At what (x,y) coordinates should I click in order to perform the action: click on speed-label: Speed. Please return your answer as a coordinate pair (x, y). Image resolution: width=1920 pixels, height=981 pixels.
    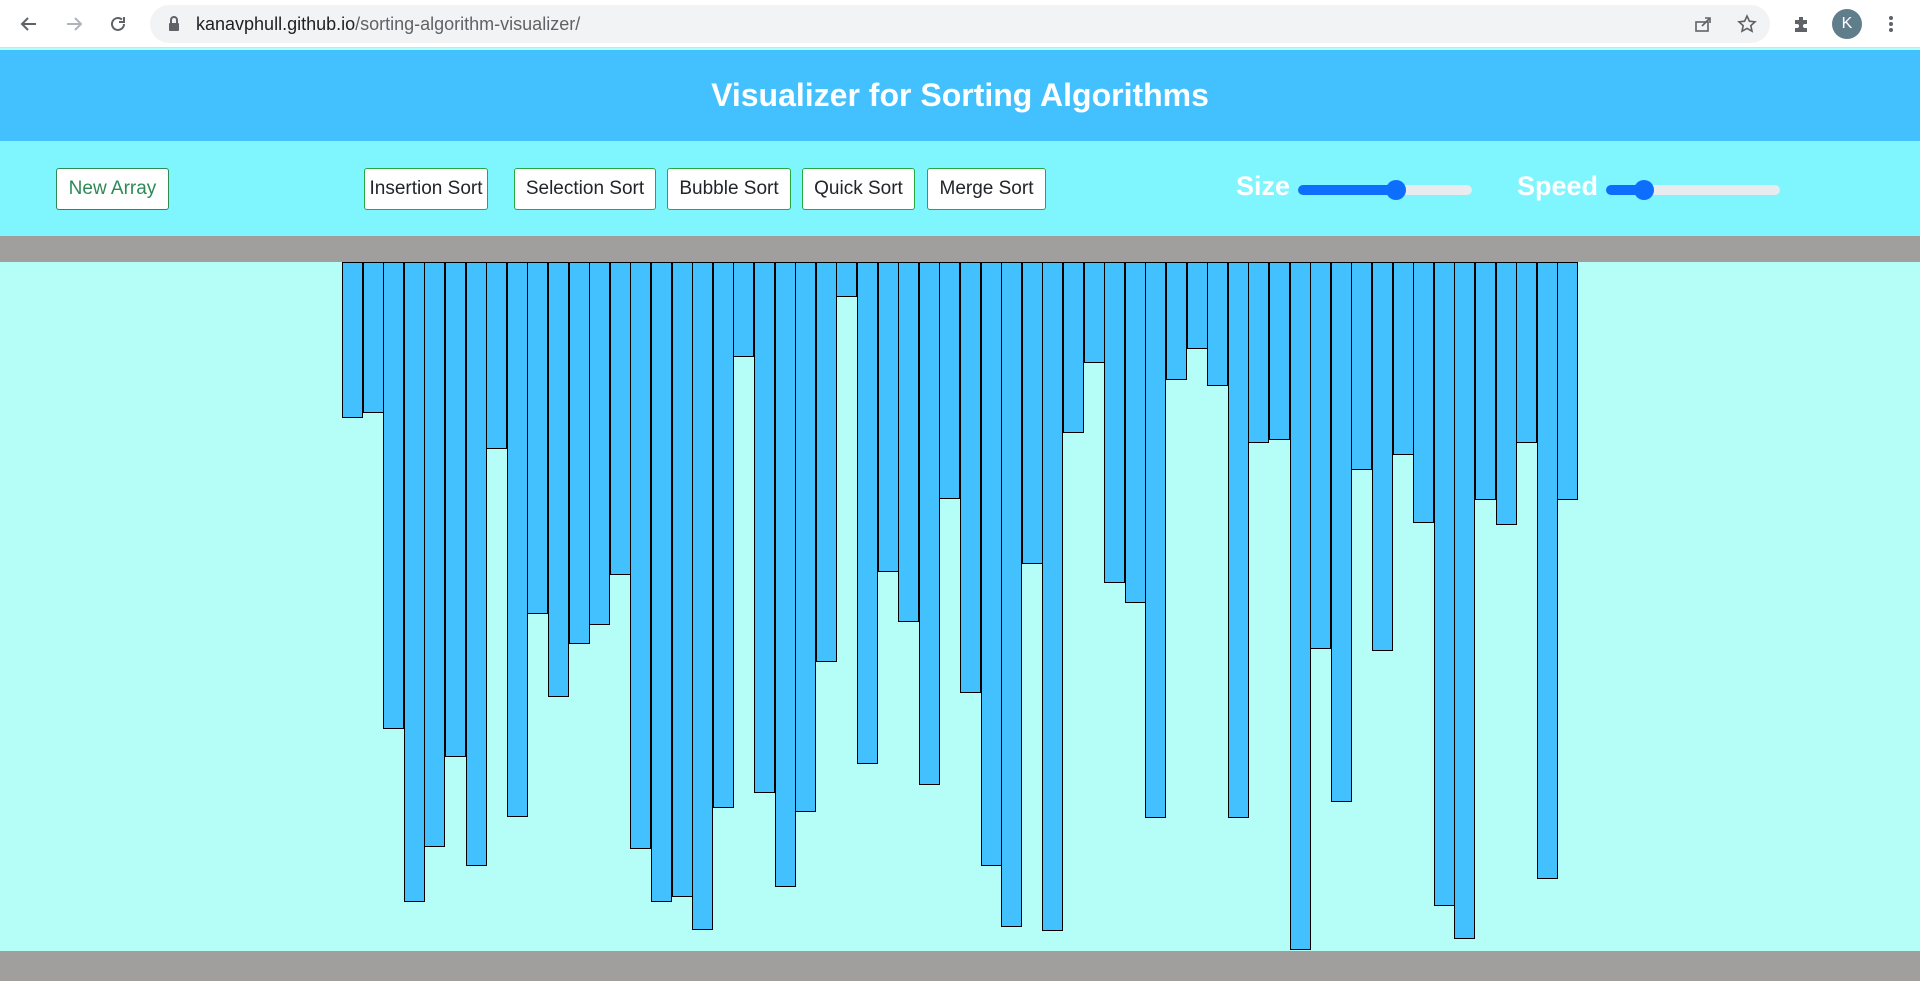
    Looking at the image, I should click on (1558, 186).